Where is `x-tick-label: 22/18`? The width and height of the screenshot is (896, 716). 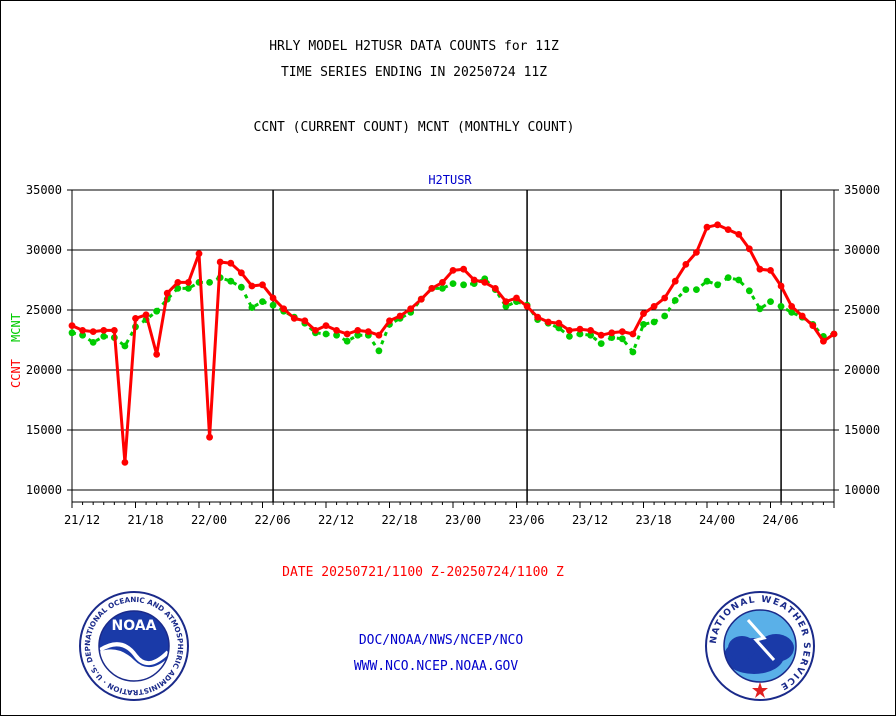 x-tick-label: 22/18 is located at coordinates (399, 520).